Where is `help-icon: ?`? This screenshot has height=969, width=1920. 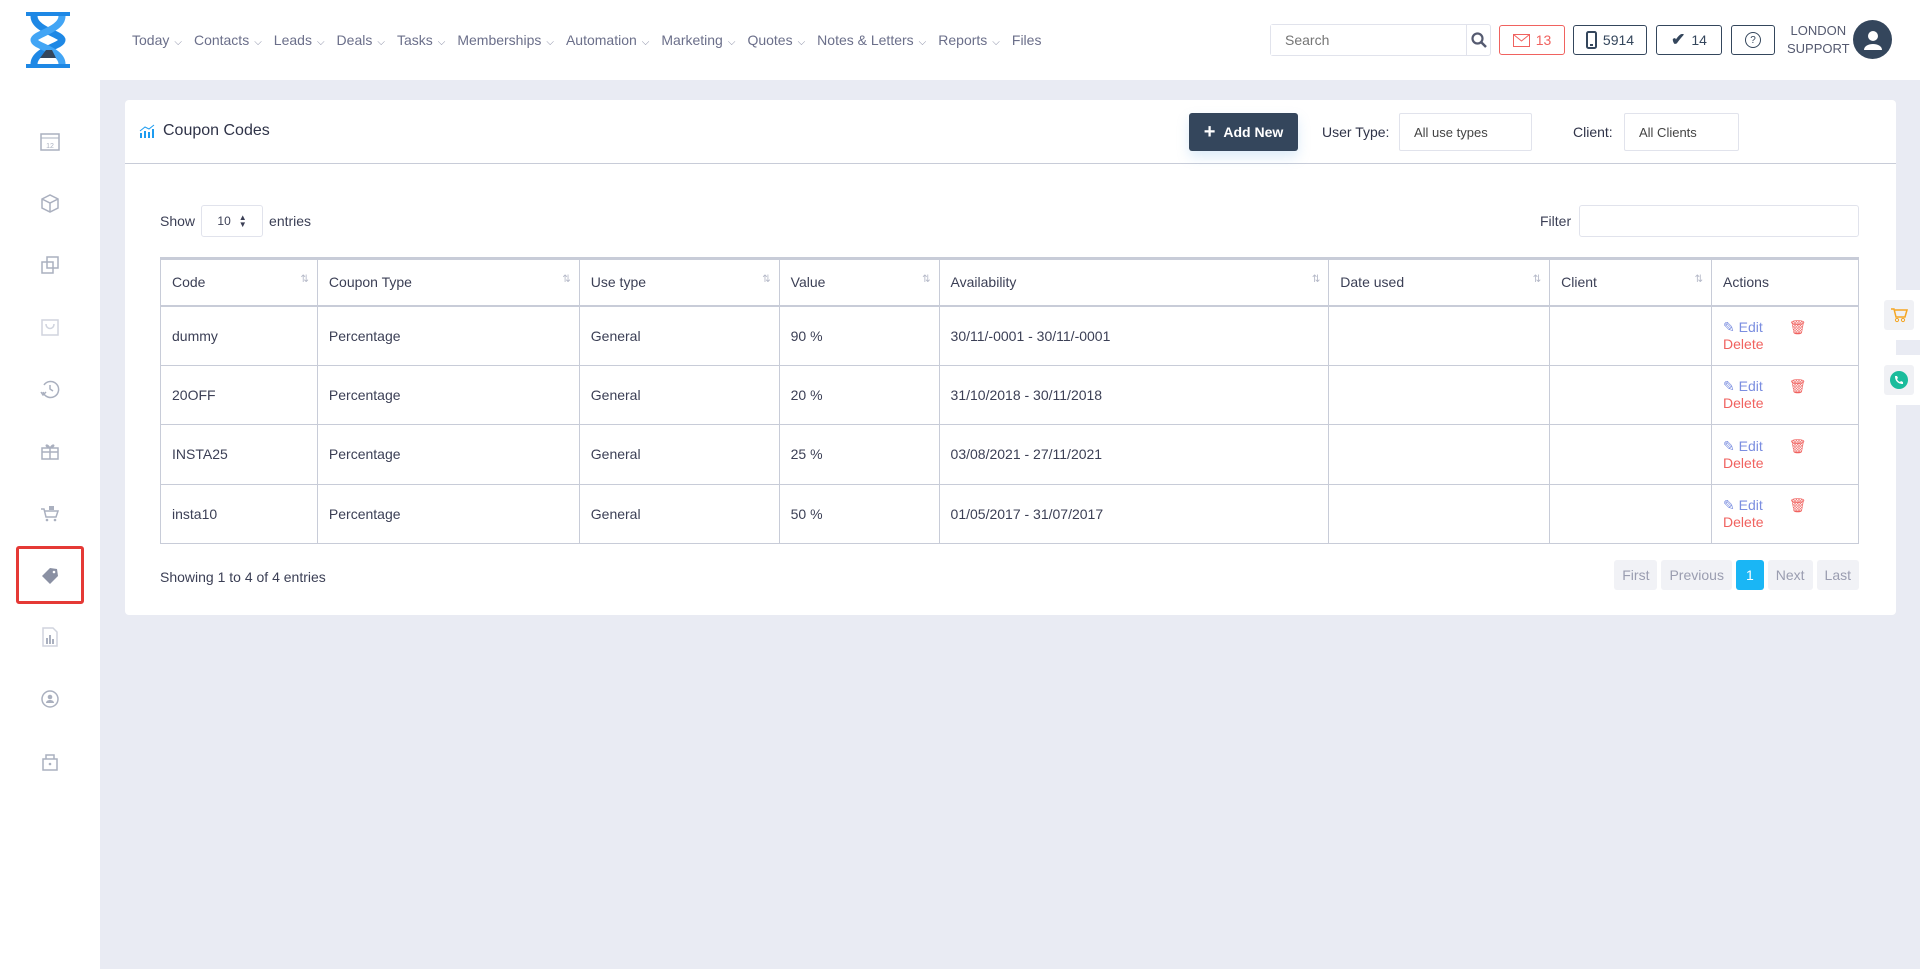
help-icon: ? is located at coordinates (1753, 40).